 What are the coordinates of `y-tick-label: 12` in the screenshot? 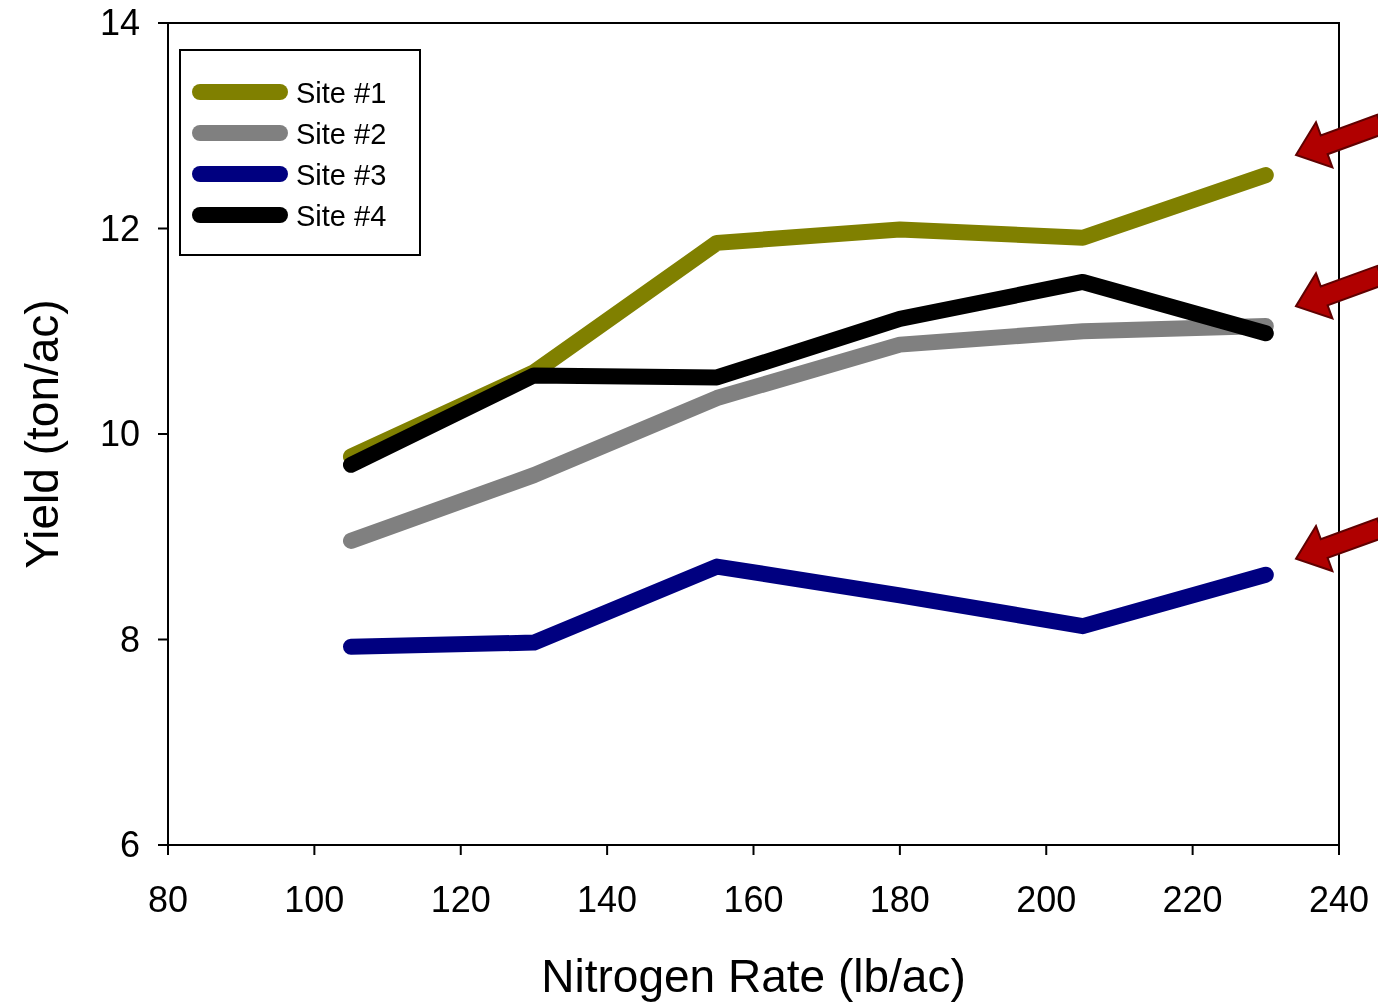 It's located at (119, 228).